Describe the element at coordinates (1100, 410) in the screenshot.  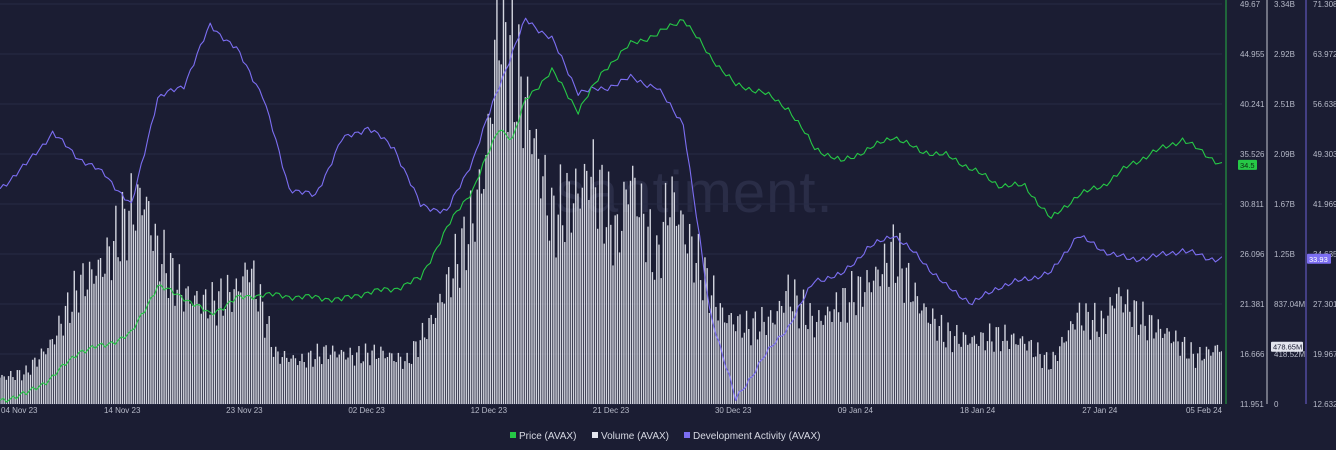
I see `x-tick: 27 Jan 24` at that location.